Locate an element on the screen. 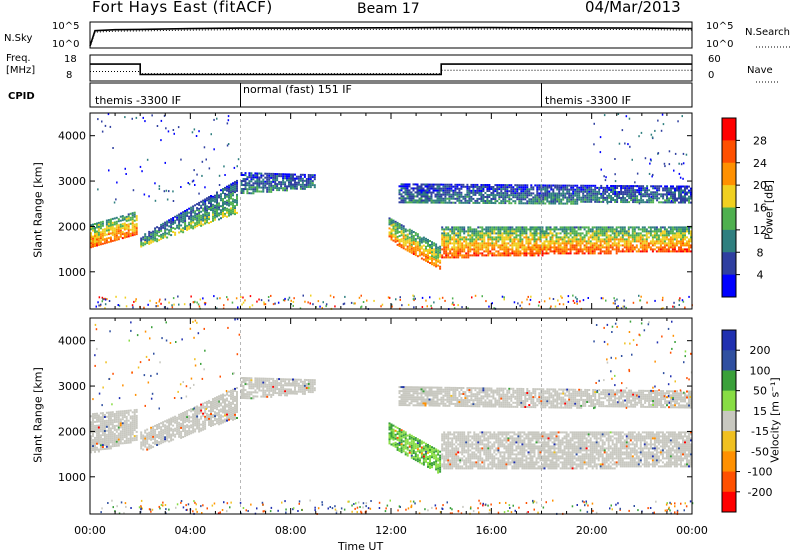  sparse-cell is located at coordinates (206, 159).